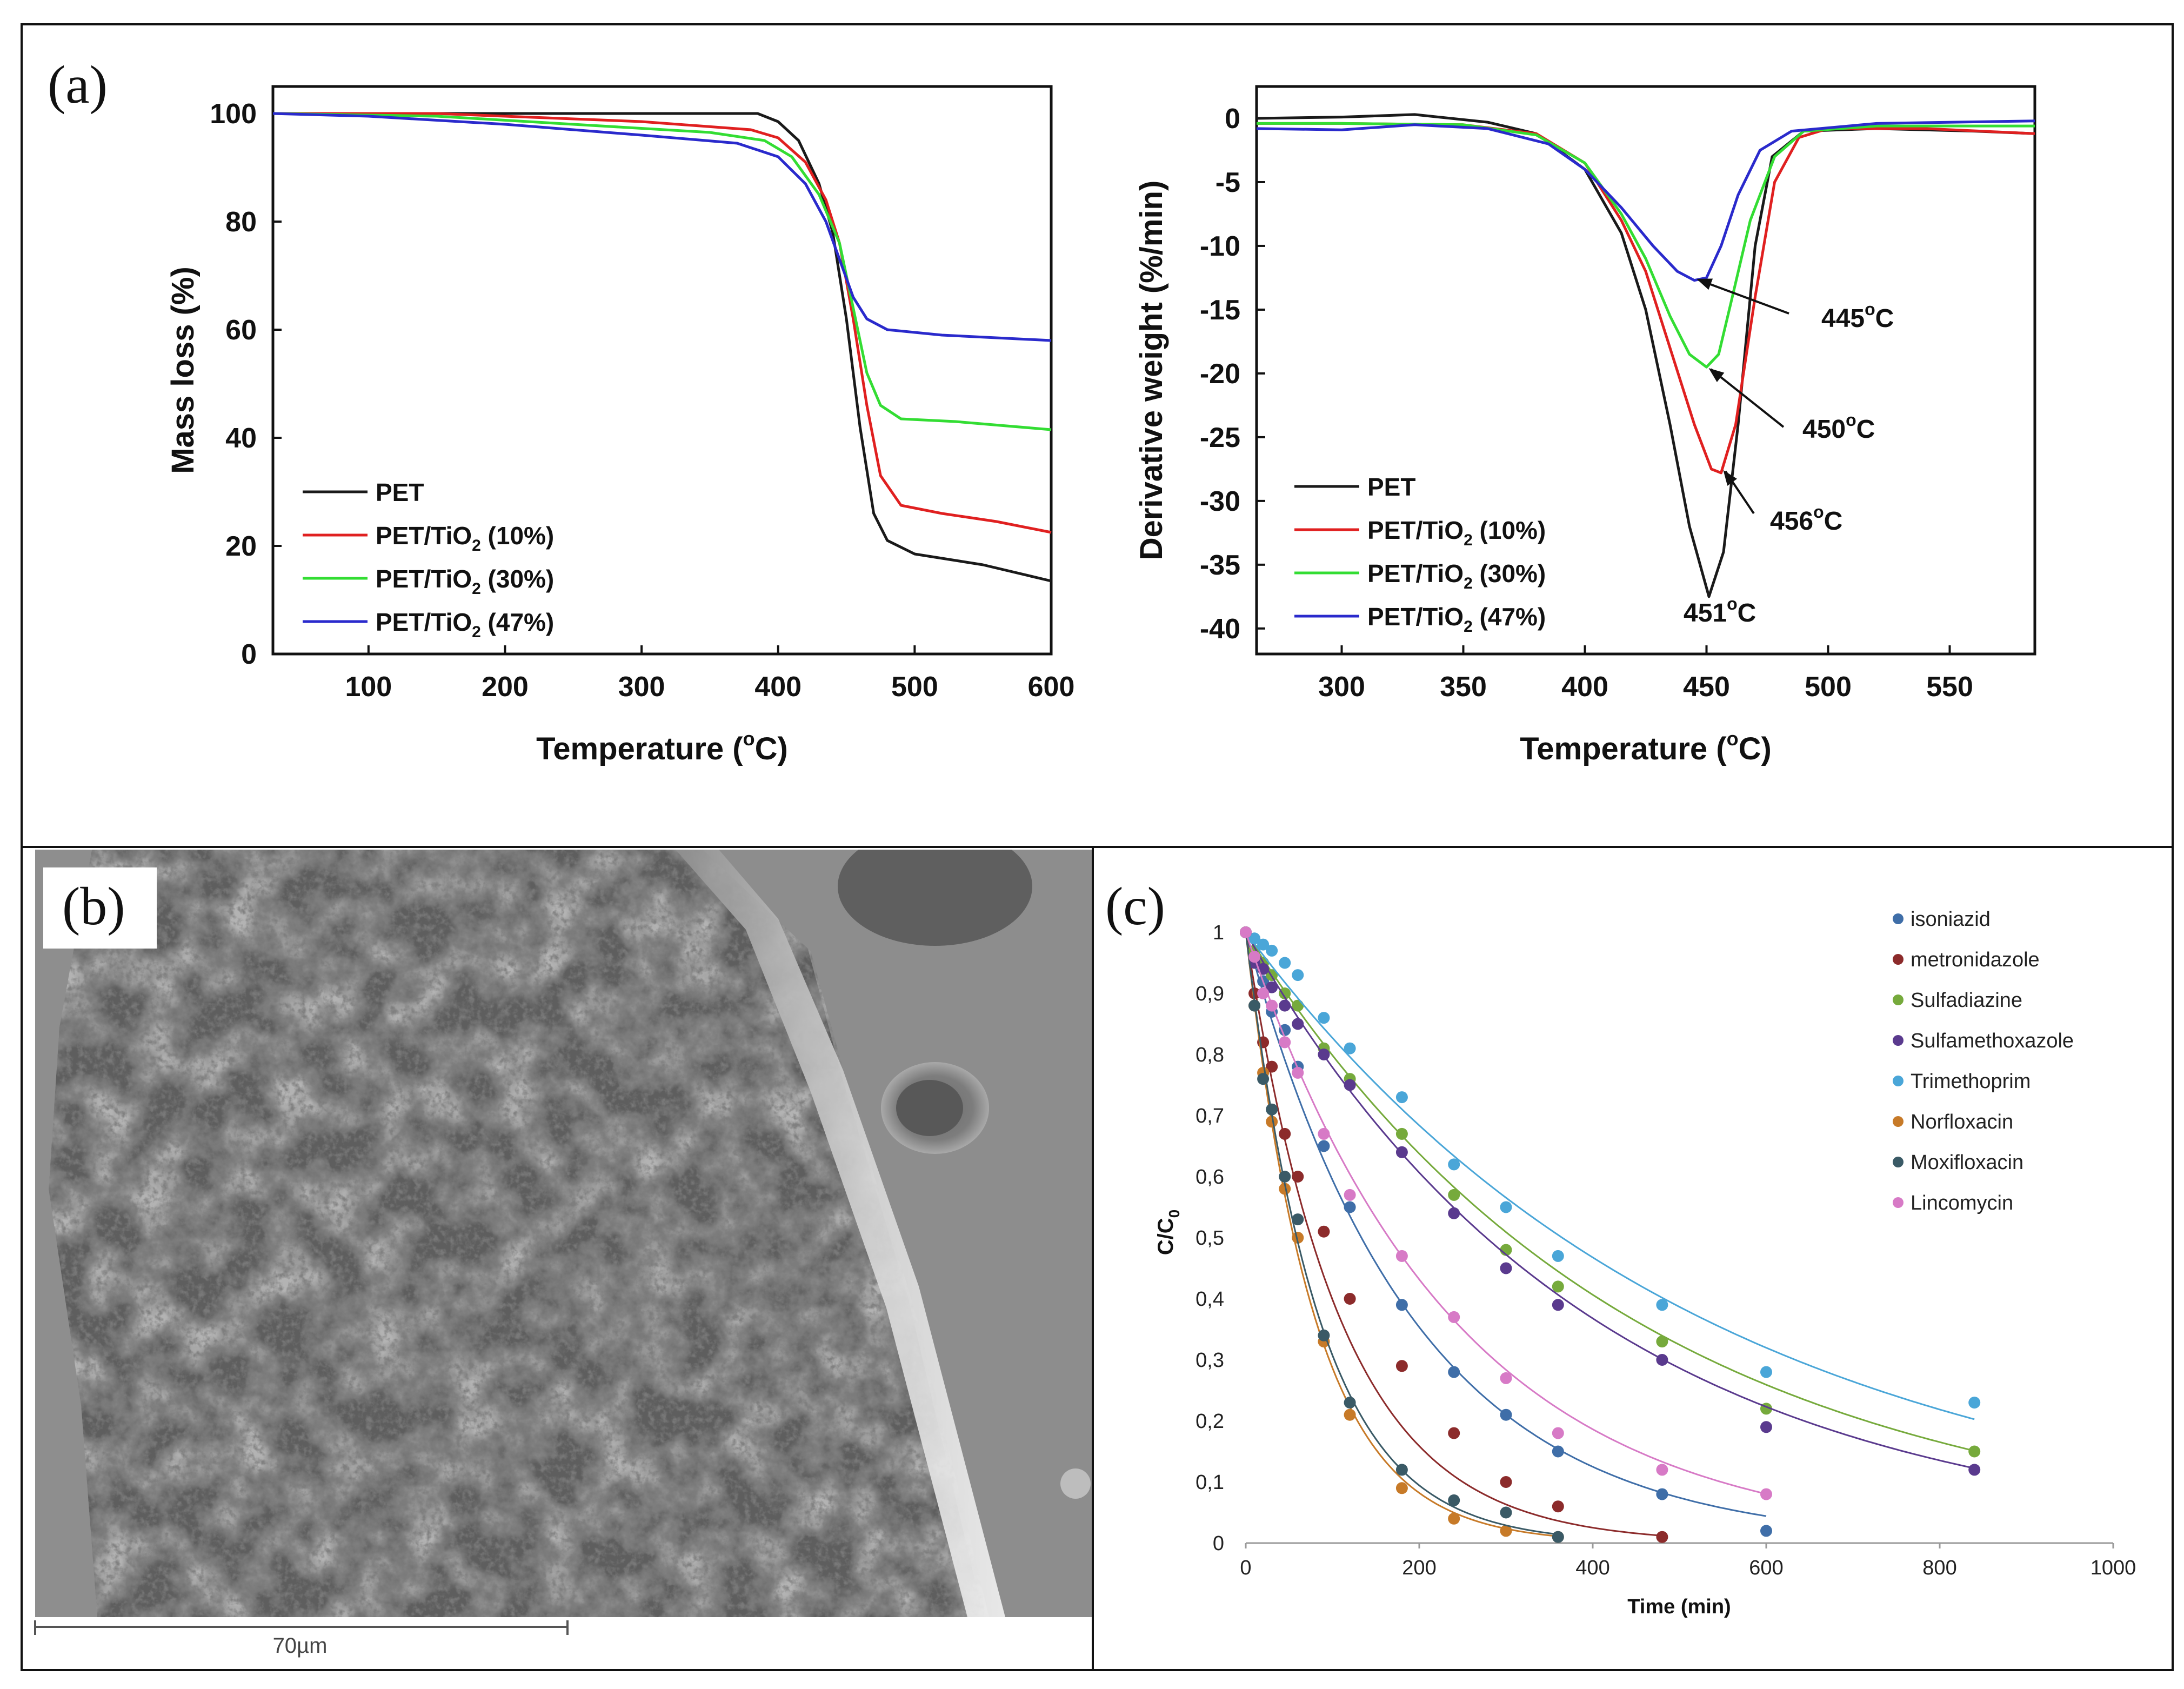  What do you see at coordinates (642, 400) in the screenshot?
I see `tga-ticks: 100 200 300 400 500 600 0 20 40 60 80 100` at bounding box center [642, 400].